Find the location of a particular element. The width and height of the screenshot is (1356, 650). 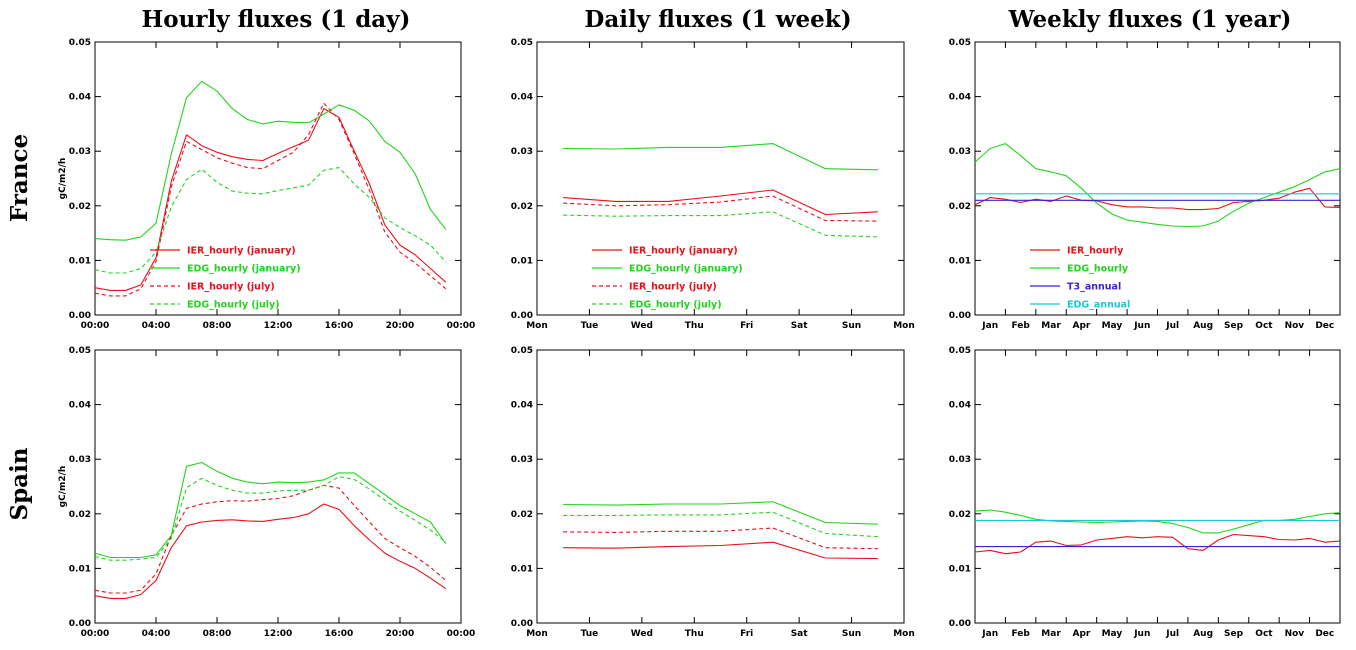

x-tick-label: 04:00 is located at coordinates (156, 634).